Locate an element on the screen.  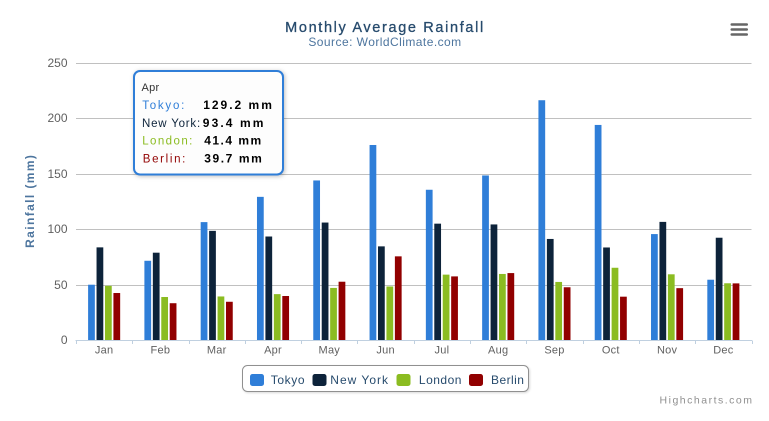
svg-text: 0 is located at coordinates (64, 340).